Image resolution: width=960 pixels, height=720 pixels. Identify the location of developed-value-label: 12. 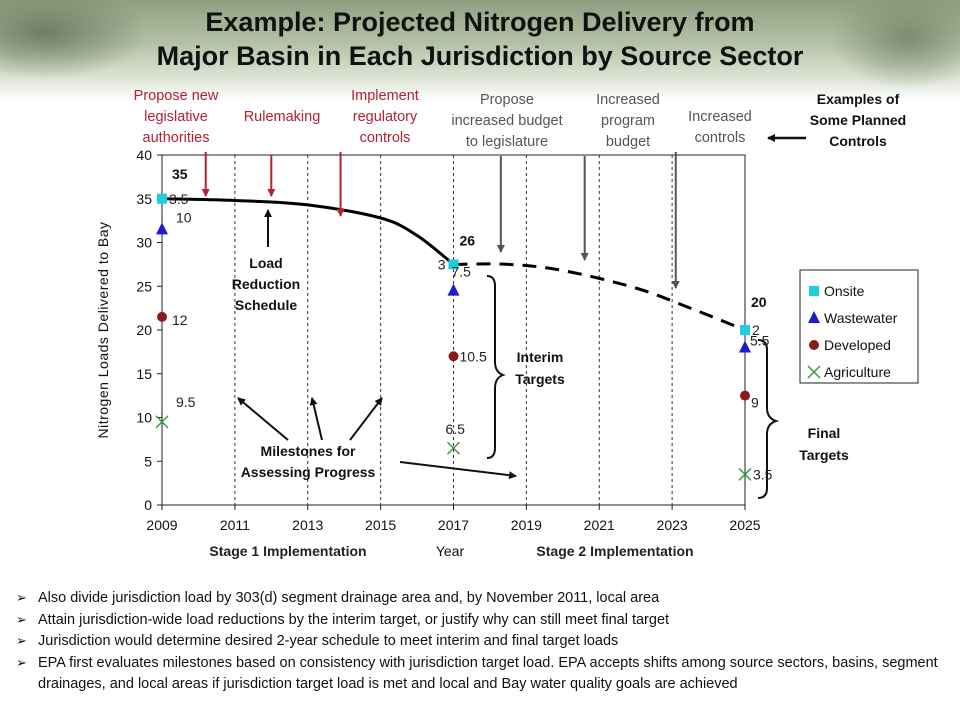
(180, 320).